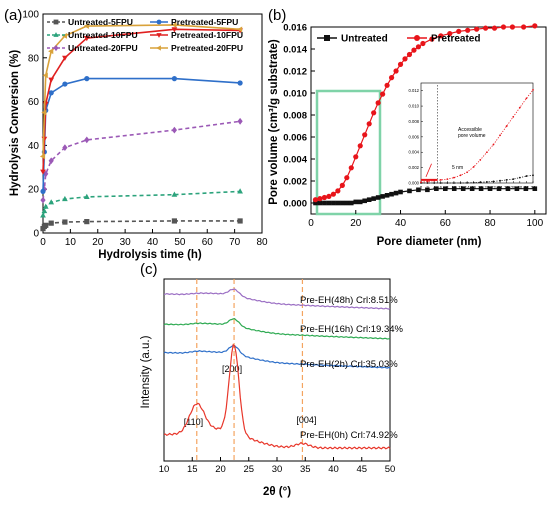 This screenshot has height=506, width=550. I want to click on y-tick-label: 20, so click(34, 190).